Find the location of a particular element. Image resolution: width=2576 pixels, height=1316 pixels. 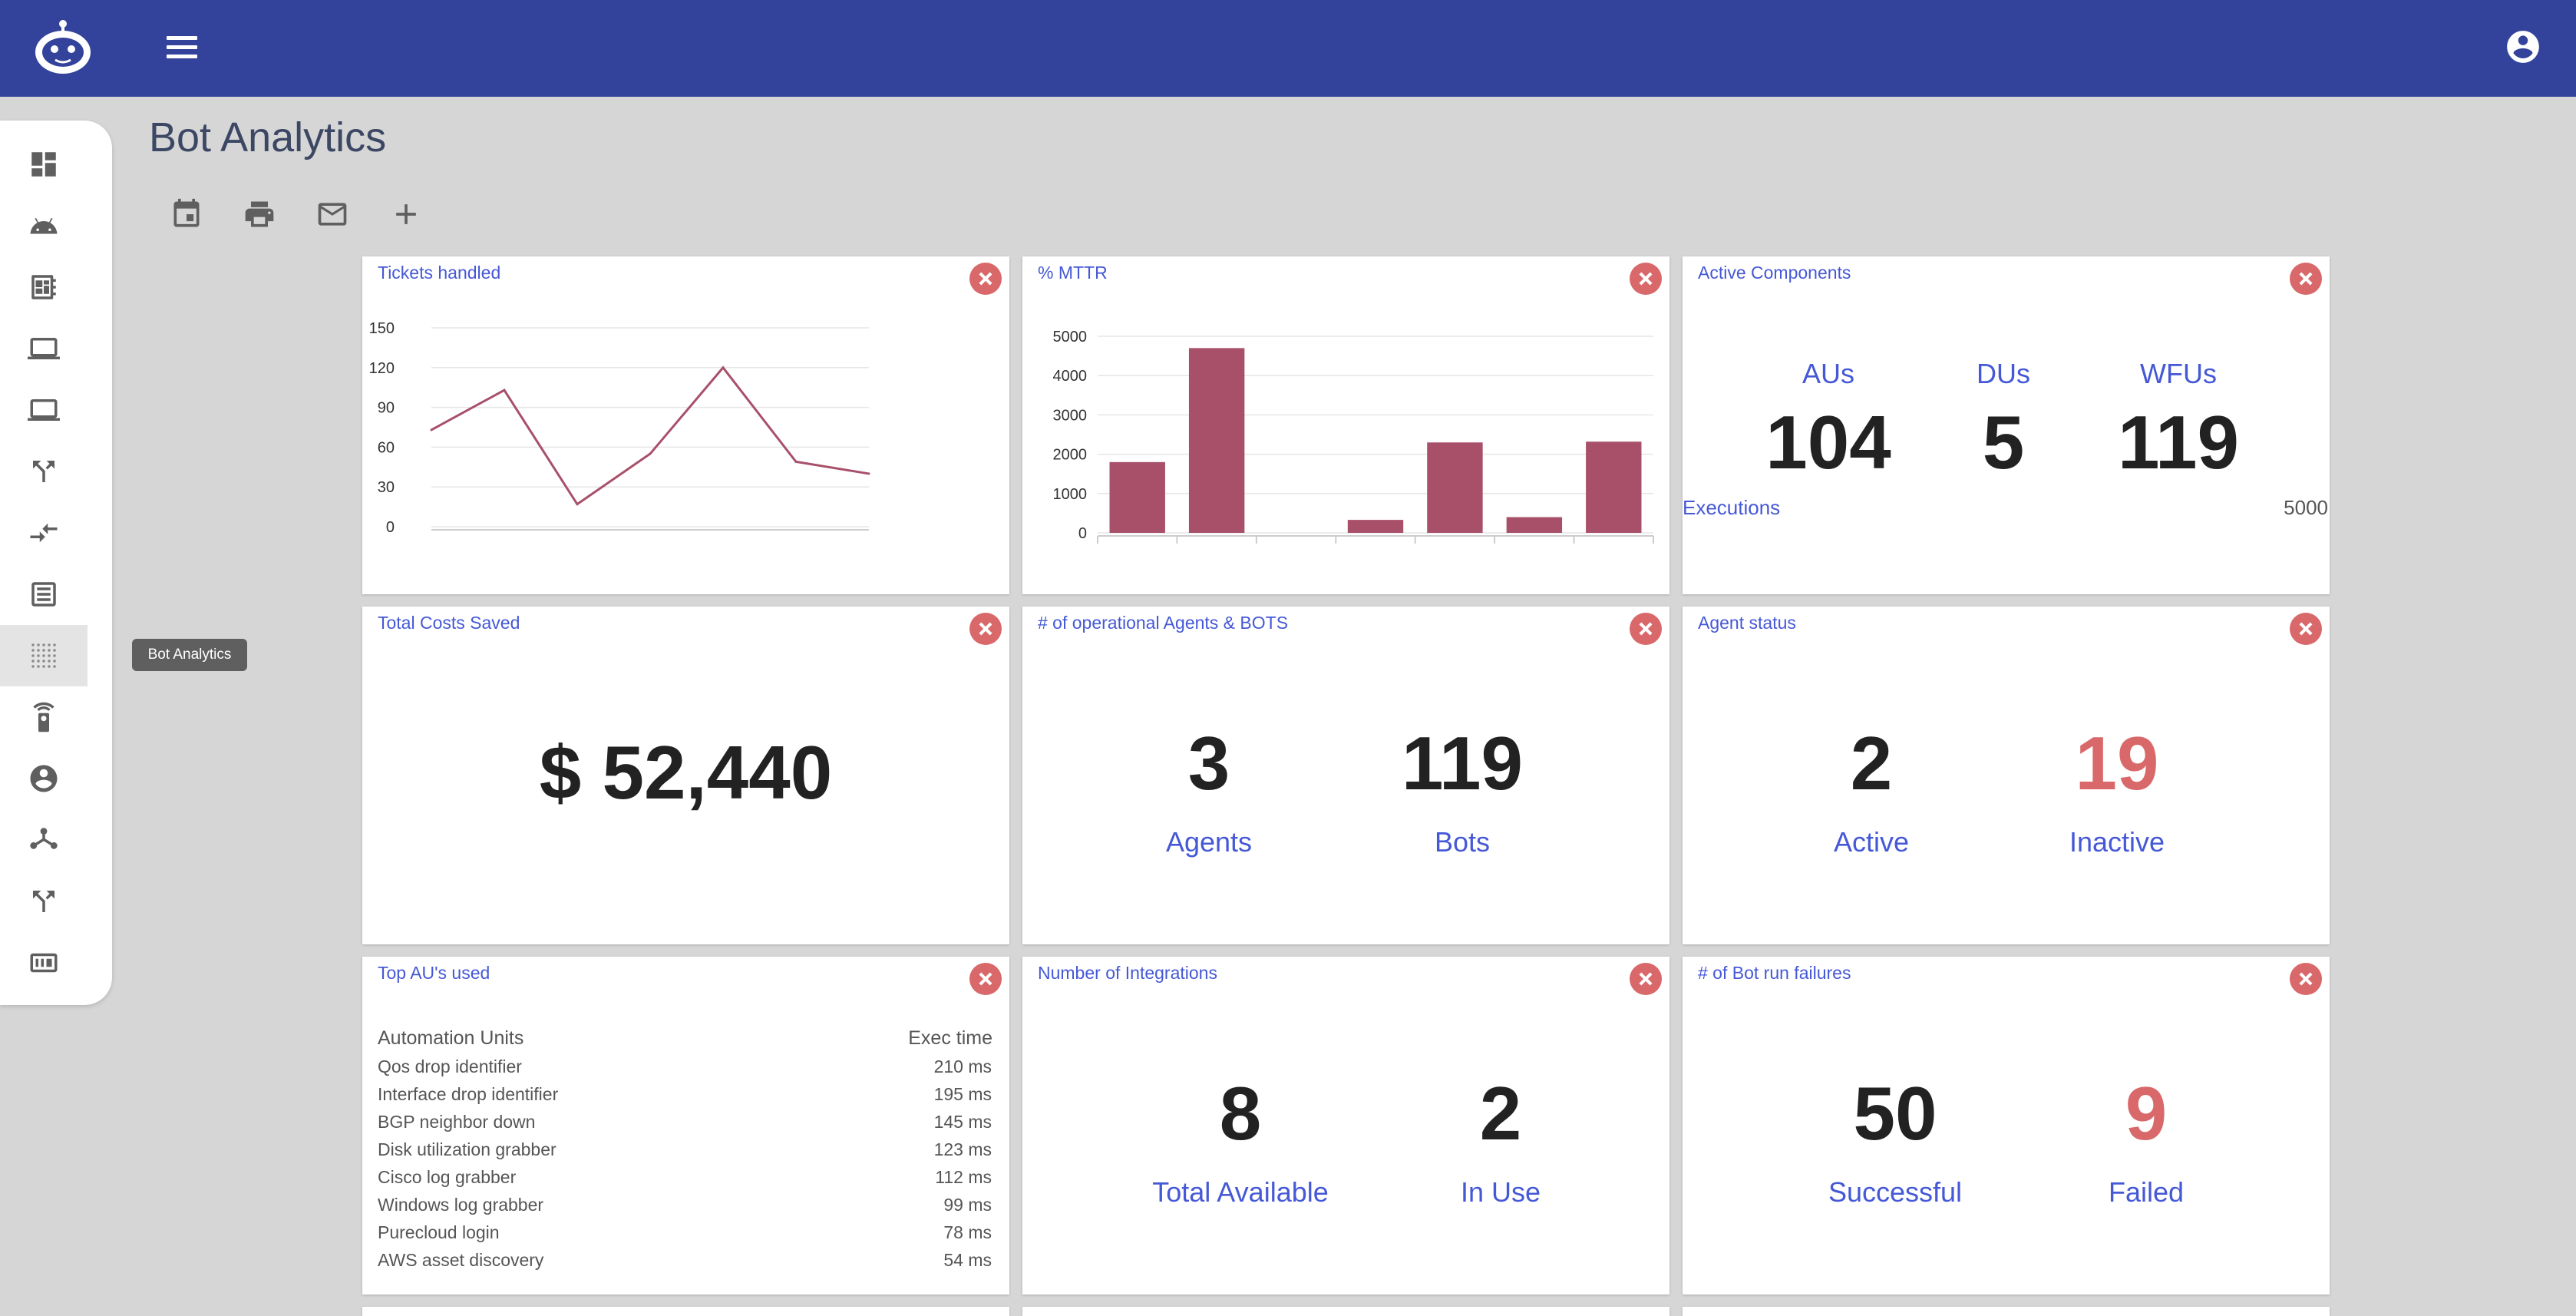

dus-value: 5 is located at coordinates (2004, 442).